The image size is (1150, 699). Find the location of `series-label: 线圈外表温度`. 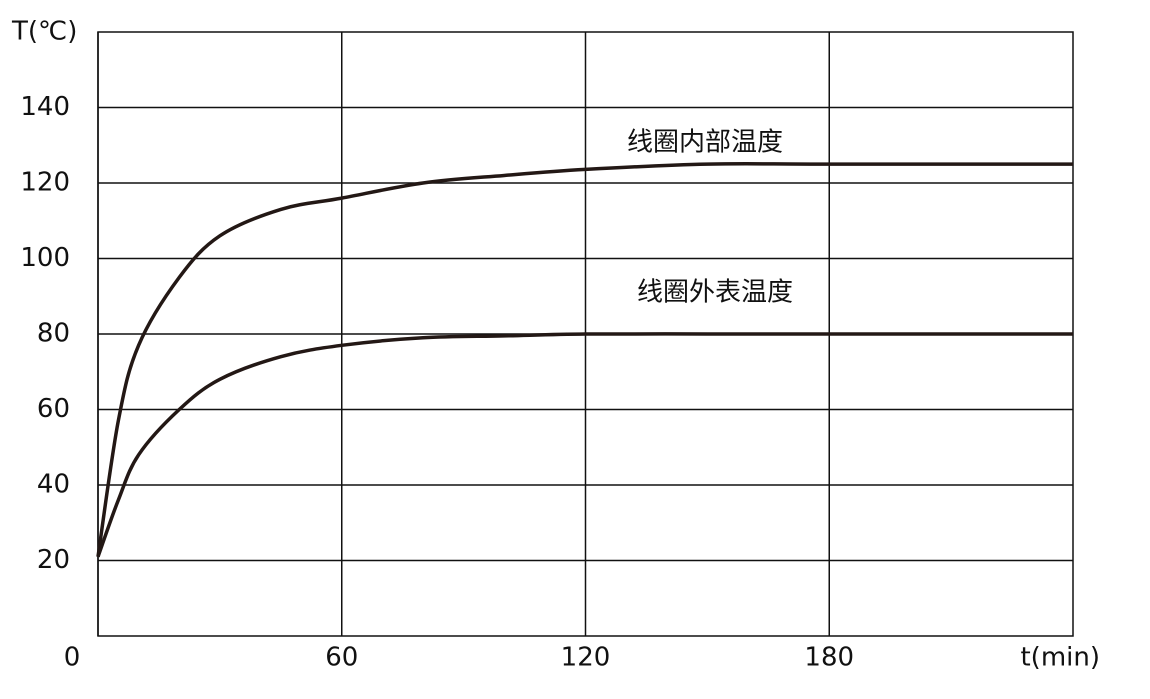

series-label: 线圈外表温度 is located at coordinates (715, 293).